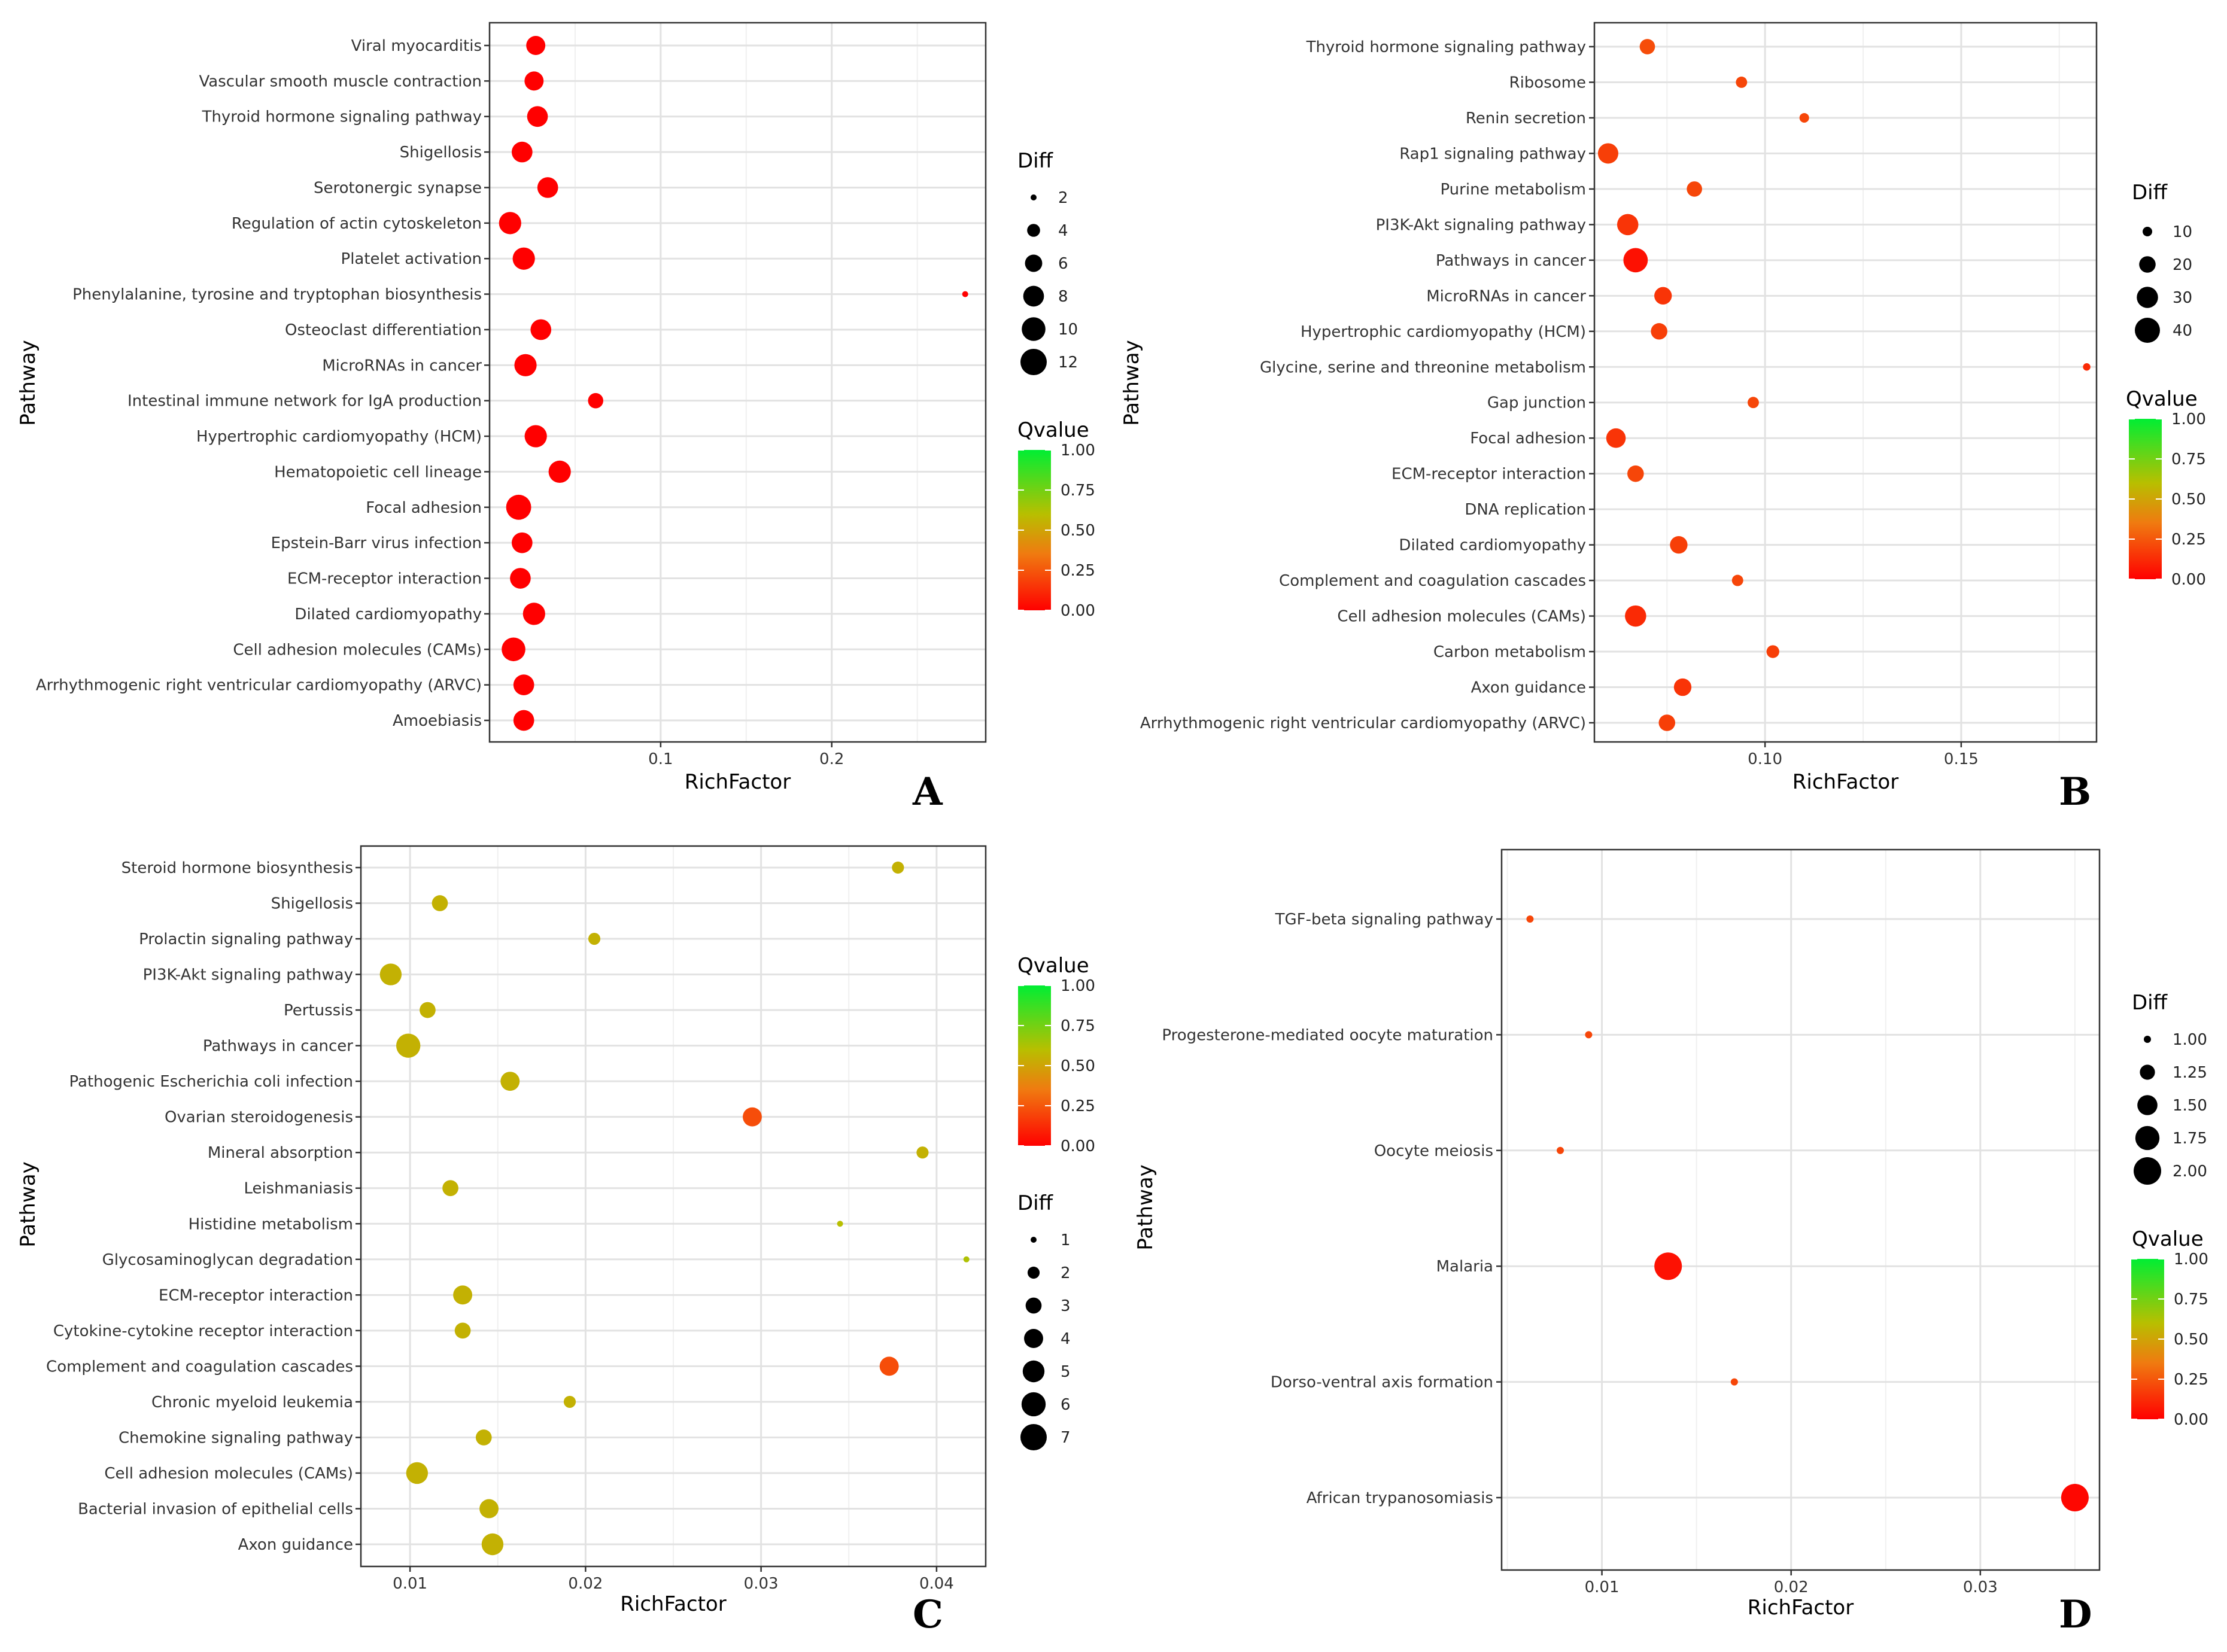 The width and height of the screenshot is (2227, 1652). I want to click on category-label: Shigellosis, so click(441, 153).